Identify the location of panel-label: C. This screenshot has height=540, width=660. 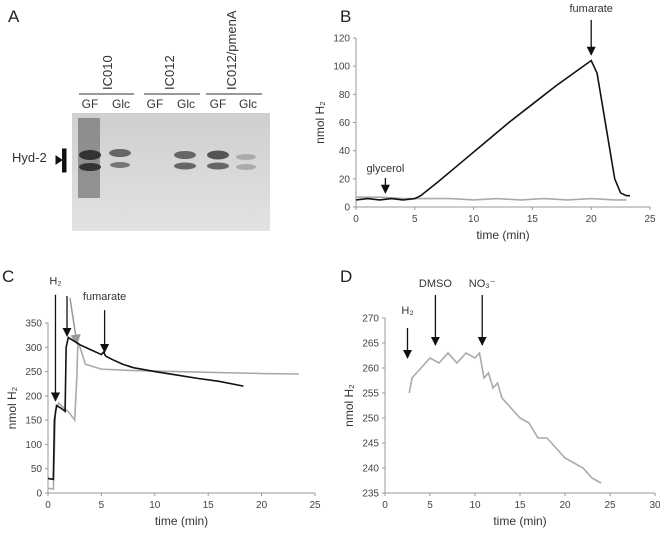
(8, 276).